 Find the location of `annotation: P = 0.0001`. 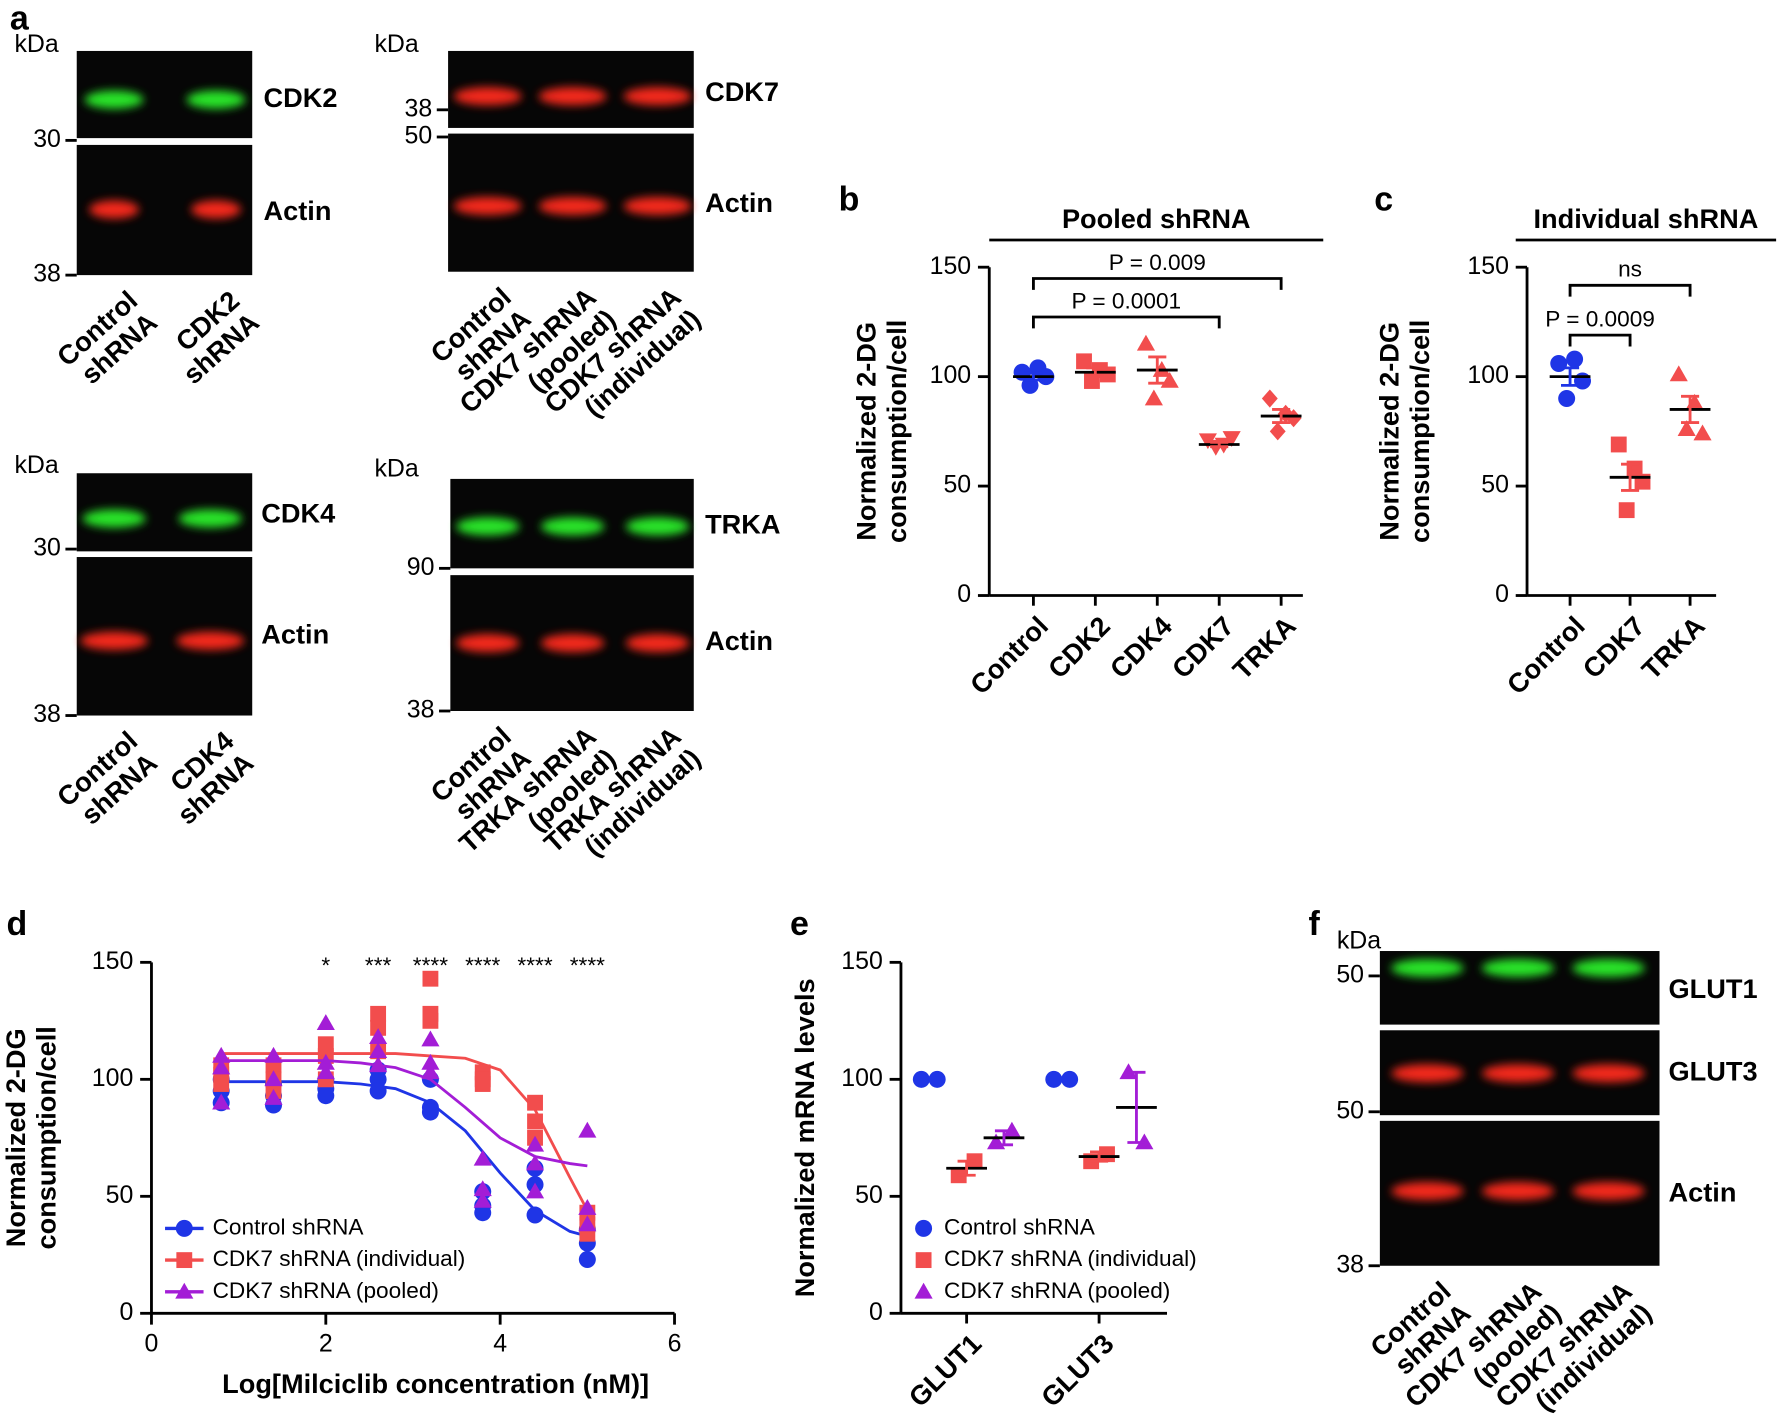

annotation: P = 0.0001 is located at coordinates (1126, 300).